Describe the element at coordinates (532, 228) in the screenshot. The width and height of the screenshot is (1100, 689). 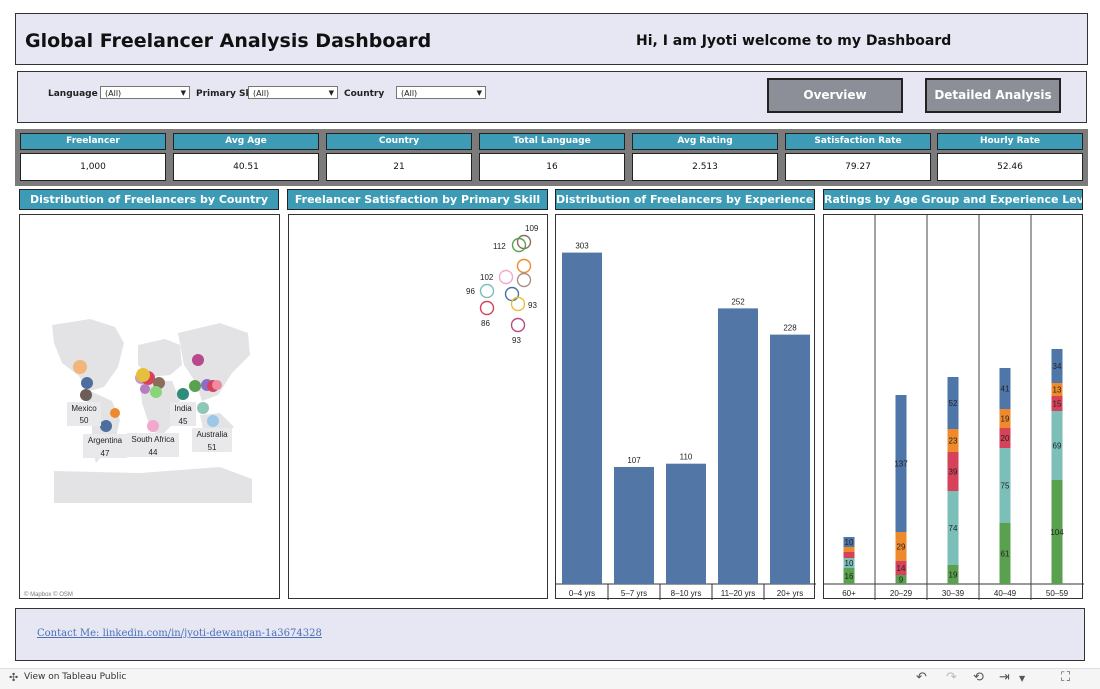
I see `bubble-label: 109` at that location.